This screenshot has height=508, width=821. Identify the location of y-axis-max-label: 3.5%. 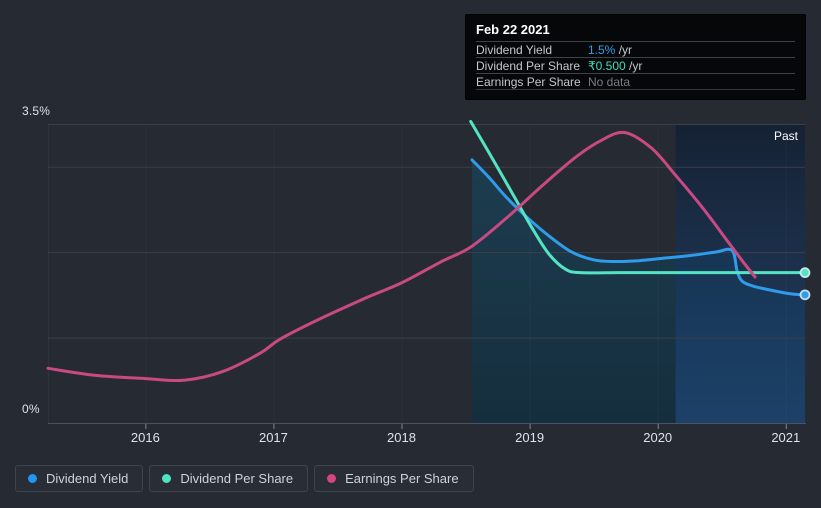
(36, 111).